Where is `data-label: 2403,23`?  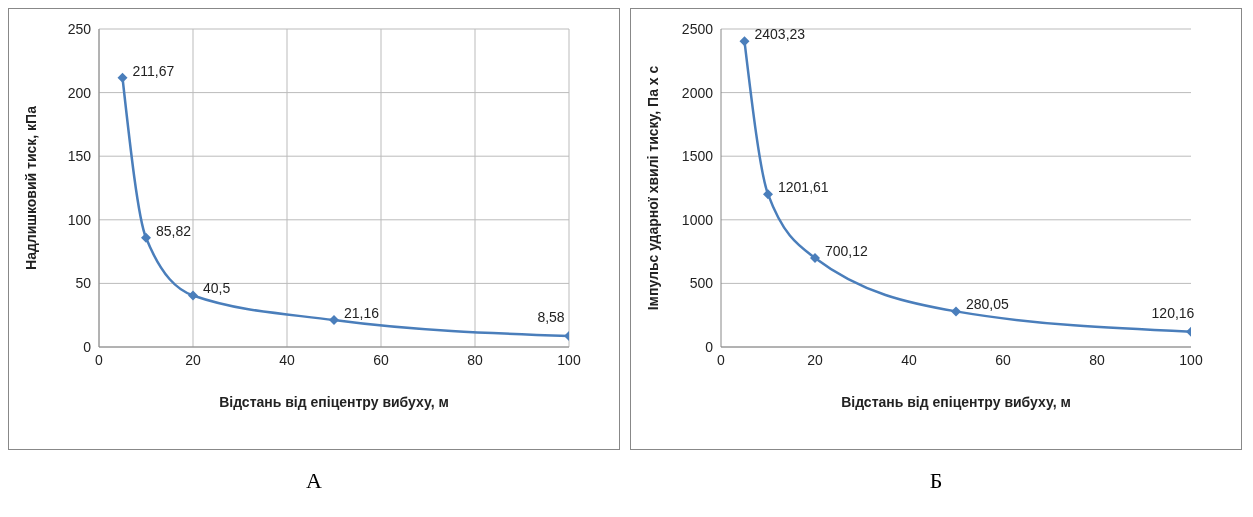
data-label: 2403,23 is located at coordinates (780, 34).